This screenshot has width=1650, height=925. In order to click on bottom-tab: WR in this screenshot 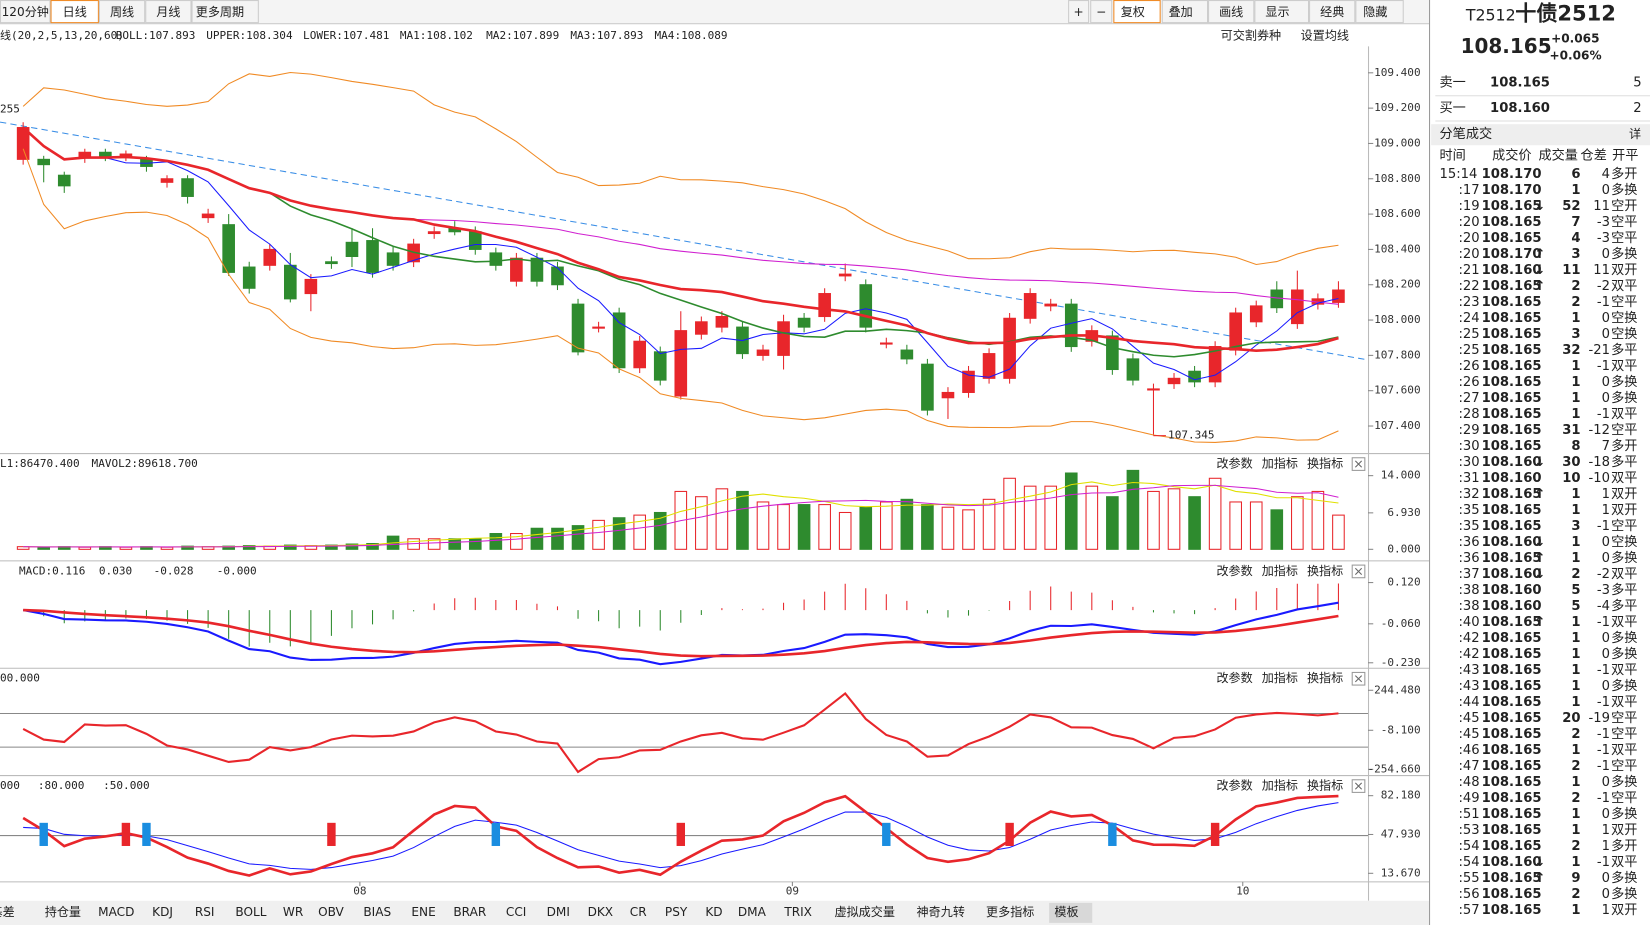, I will do `click(293, 912)`.